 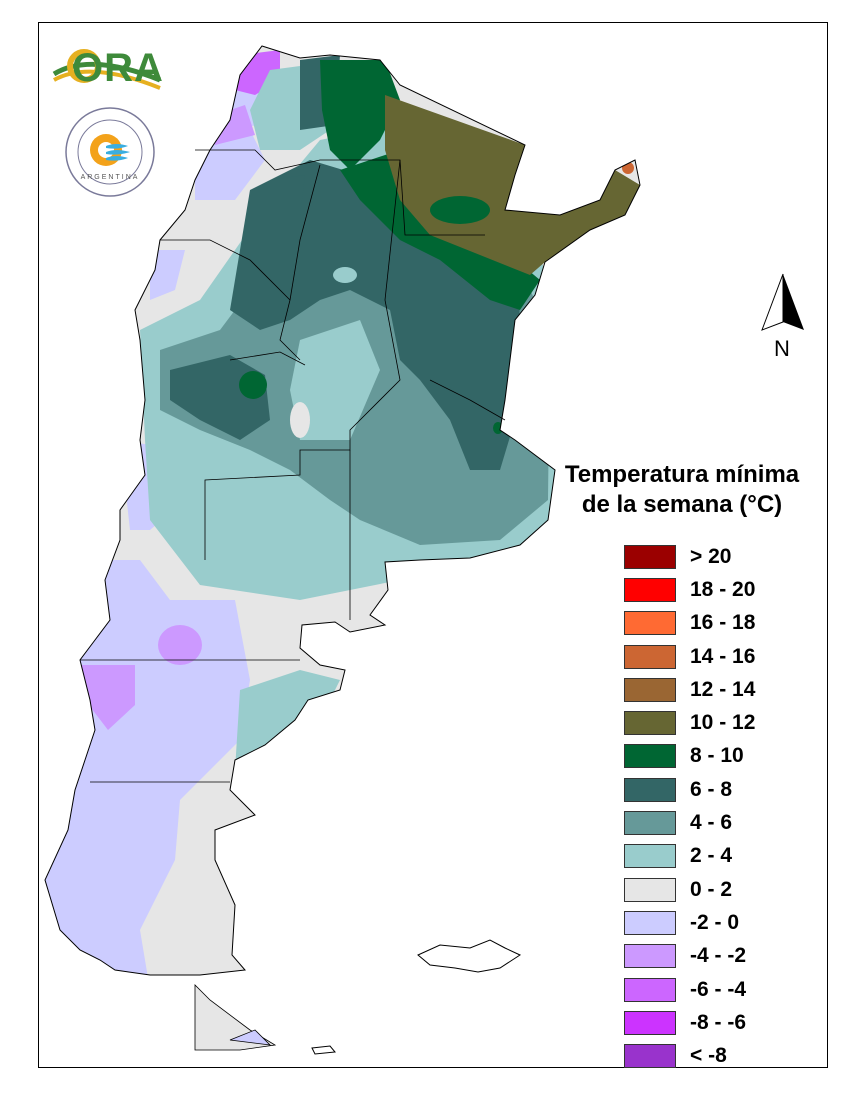 I want to click on legend-item: 8 - 10, so click(x=723, y=756).